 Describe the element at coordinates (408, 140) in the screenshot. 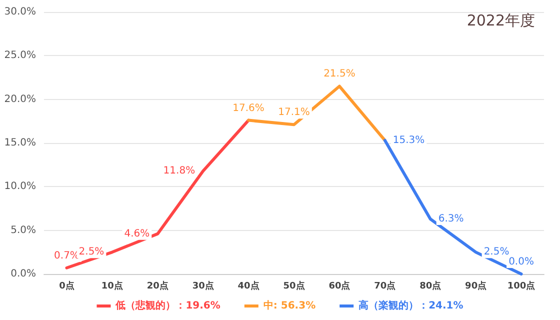

I see `data-label: 15.3%` at that location.